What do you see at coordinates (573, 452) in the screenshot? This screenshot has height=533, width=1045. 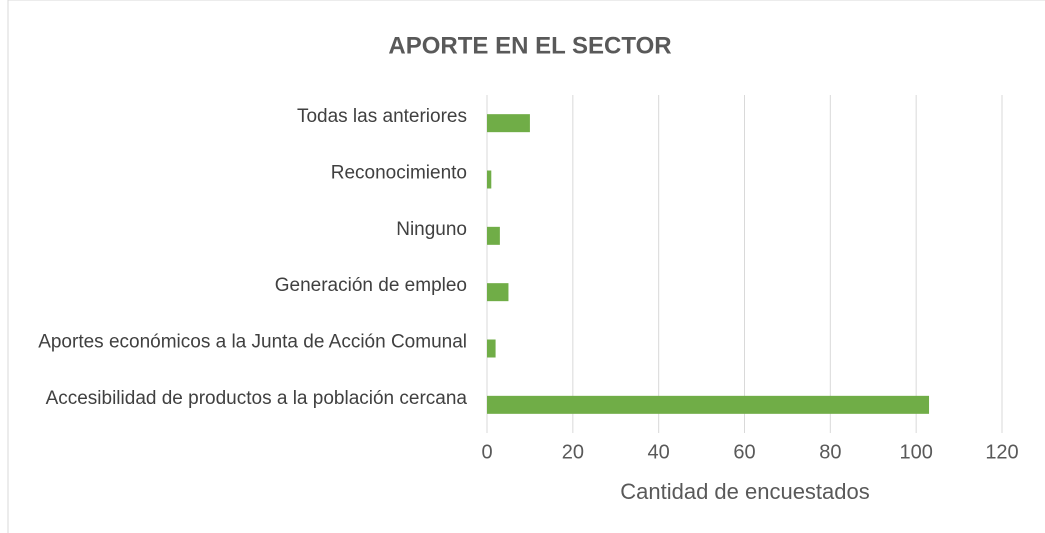 I see `x-tick-label: 20` at bounding box center [573, 452].